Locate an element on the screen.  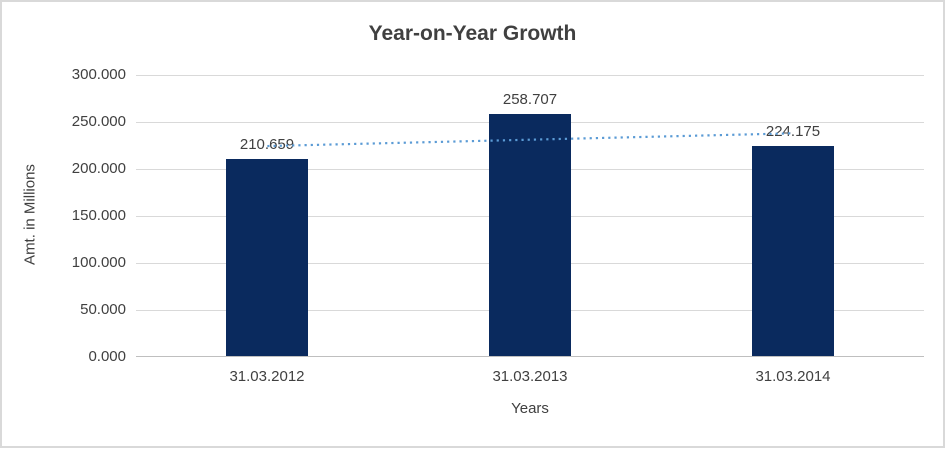
y-tick-label: 150.000 is located at coordinates (98, 215).